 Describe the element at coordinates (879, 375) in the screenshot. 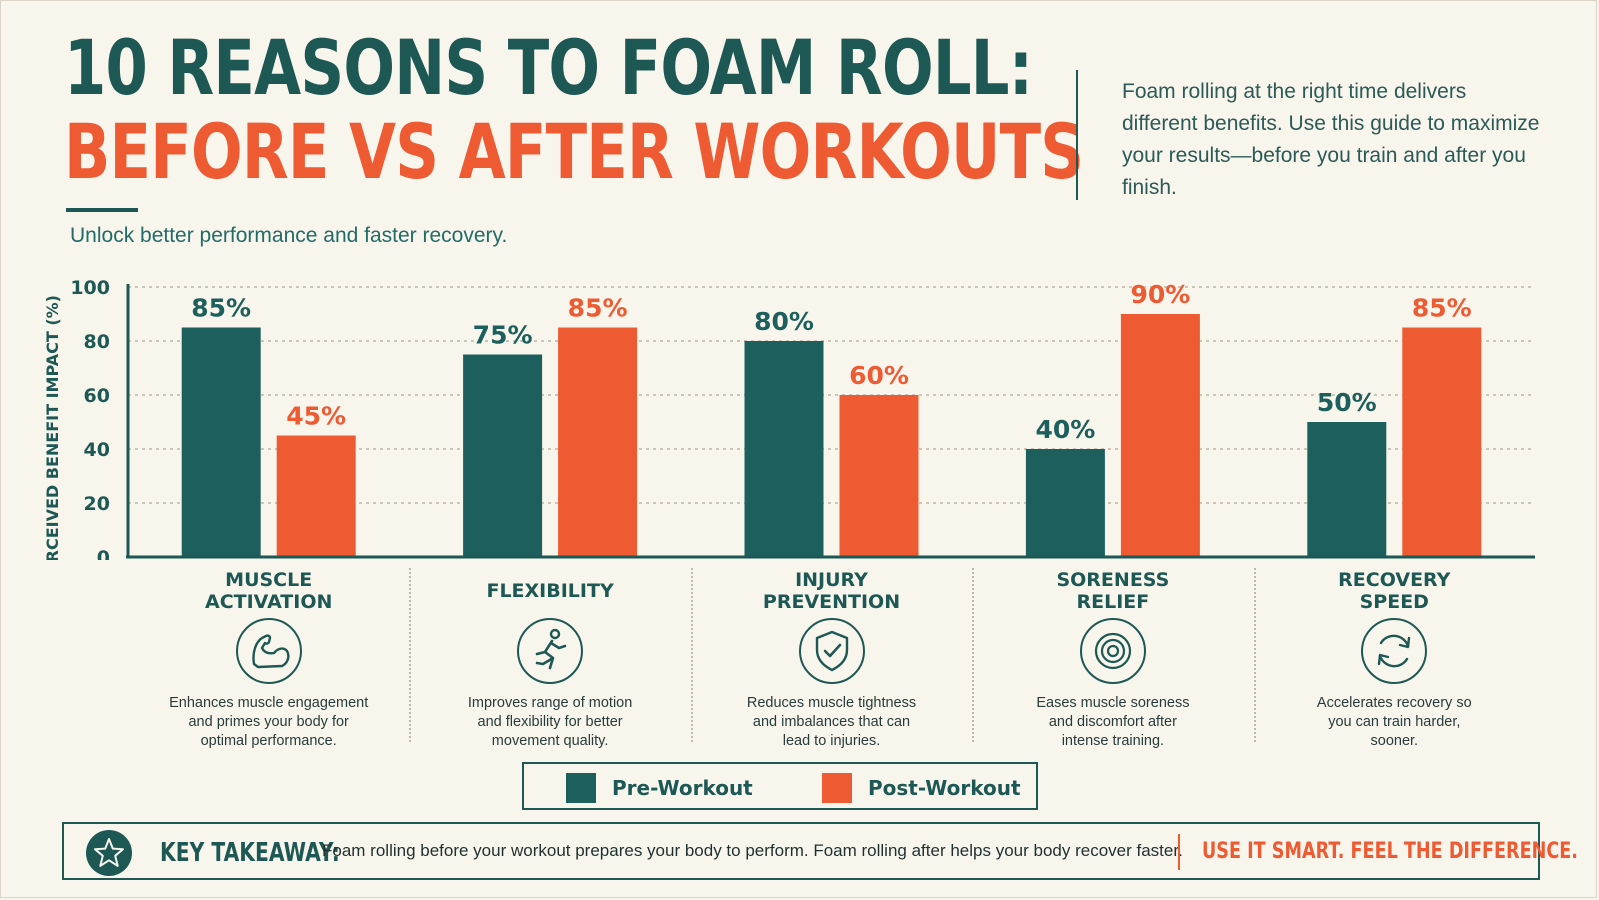

I see `value-label-post-2: 60%` at that location.